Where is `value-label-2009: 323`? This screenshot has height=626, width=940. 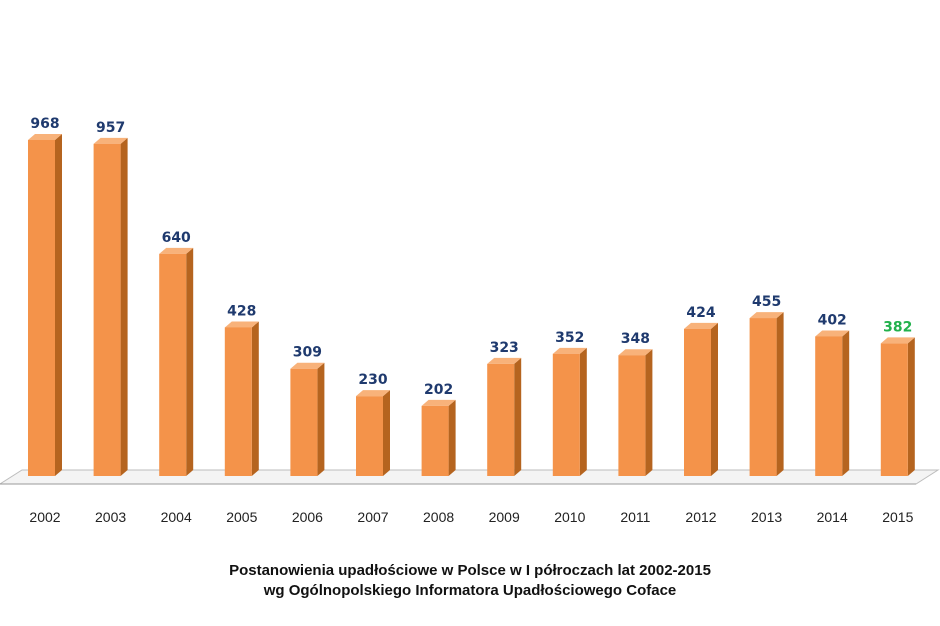
value-label-2009: 323 is located at coordinates (504, 348).